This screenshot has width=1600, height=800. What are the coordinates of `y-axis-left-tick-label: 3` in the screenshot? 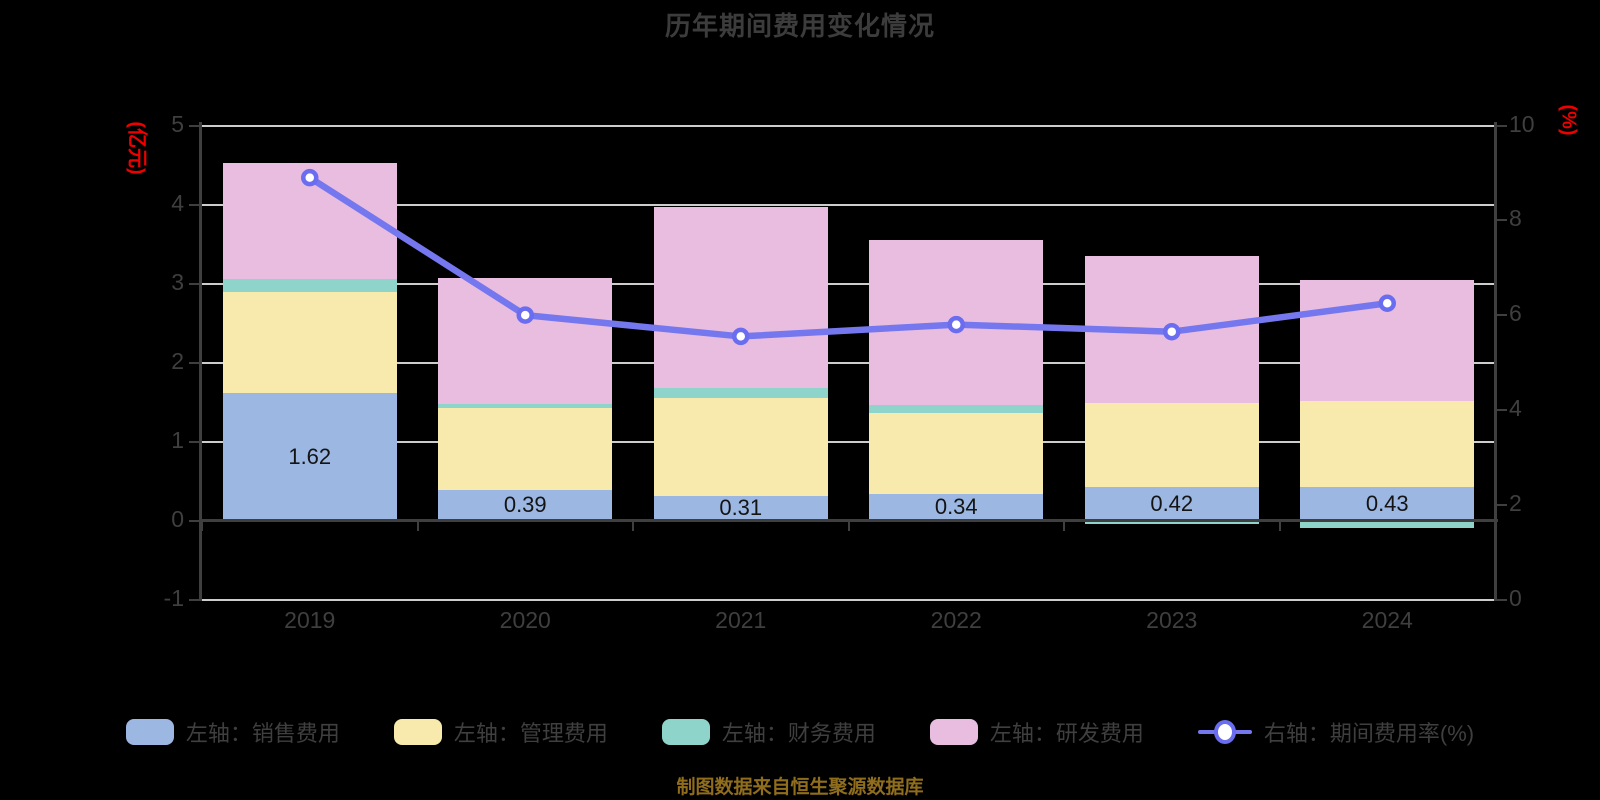 It's located at (177, 281).